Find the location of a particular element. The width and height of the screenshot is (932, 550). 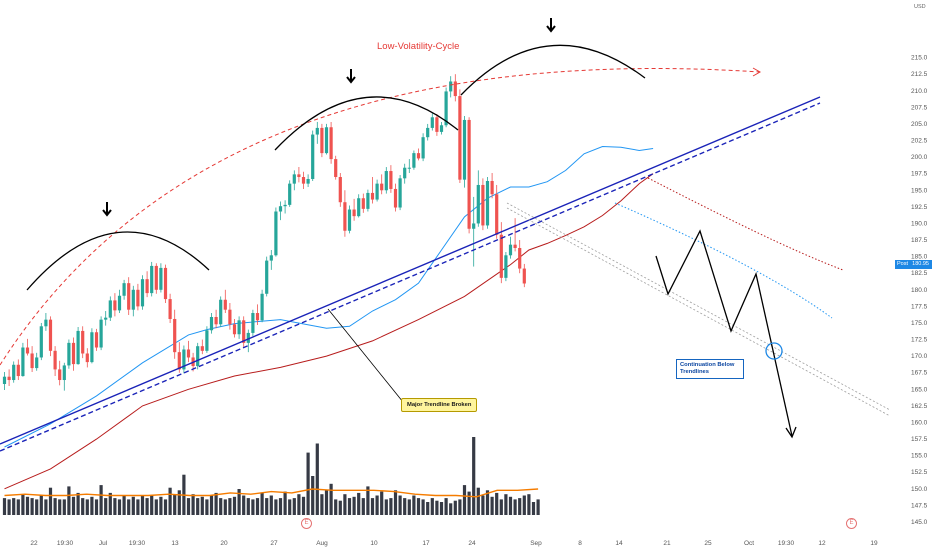

peak-down-arrow is located at coordinates (551, 29).